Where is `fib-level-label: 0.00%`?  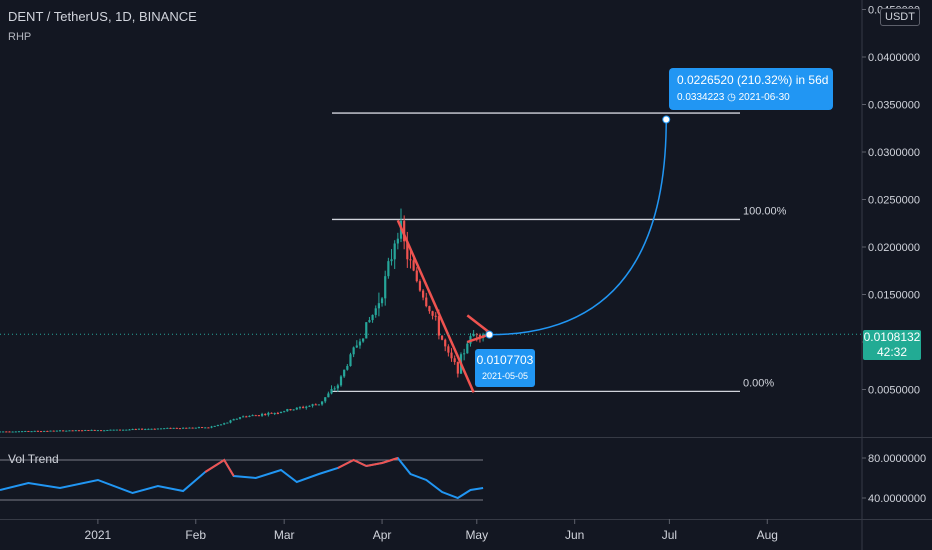 fib-level-label: 0.00% is located at coordinates (758, 383).